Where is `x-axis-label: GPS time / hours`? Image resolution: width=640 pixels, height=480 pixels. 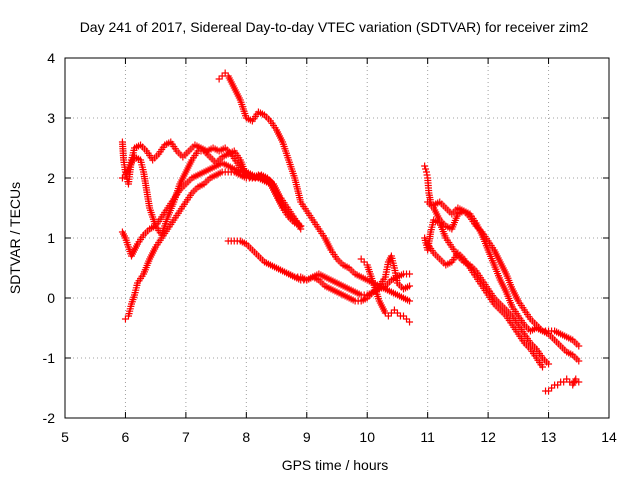 x-axis-label: GPS time / hours is located at coordinates (335, 465).